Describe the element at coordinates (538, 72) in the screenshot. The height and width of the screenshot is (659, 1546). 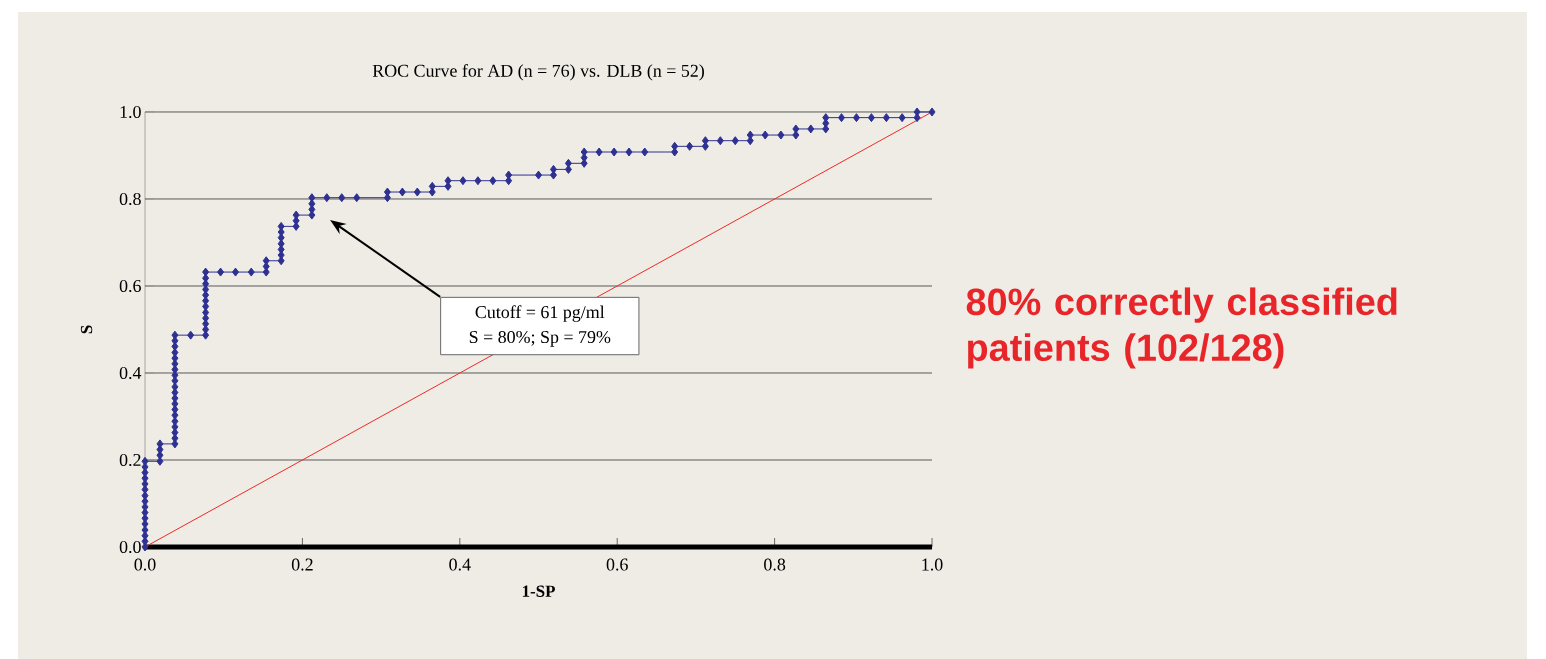
I see `chart-title: ROC Curve for AD (n = 76) vs. DLB (n = 52)` at that location.